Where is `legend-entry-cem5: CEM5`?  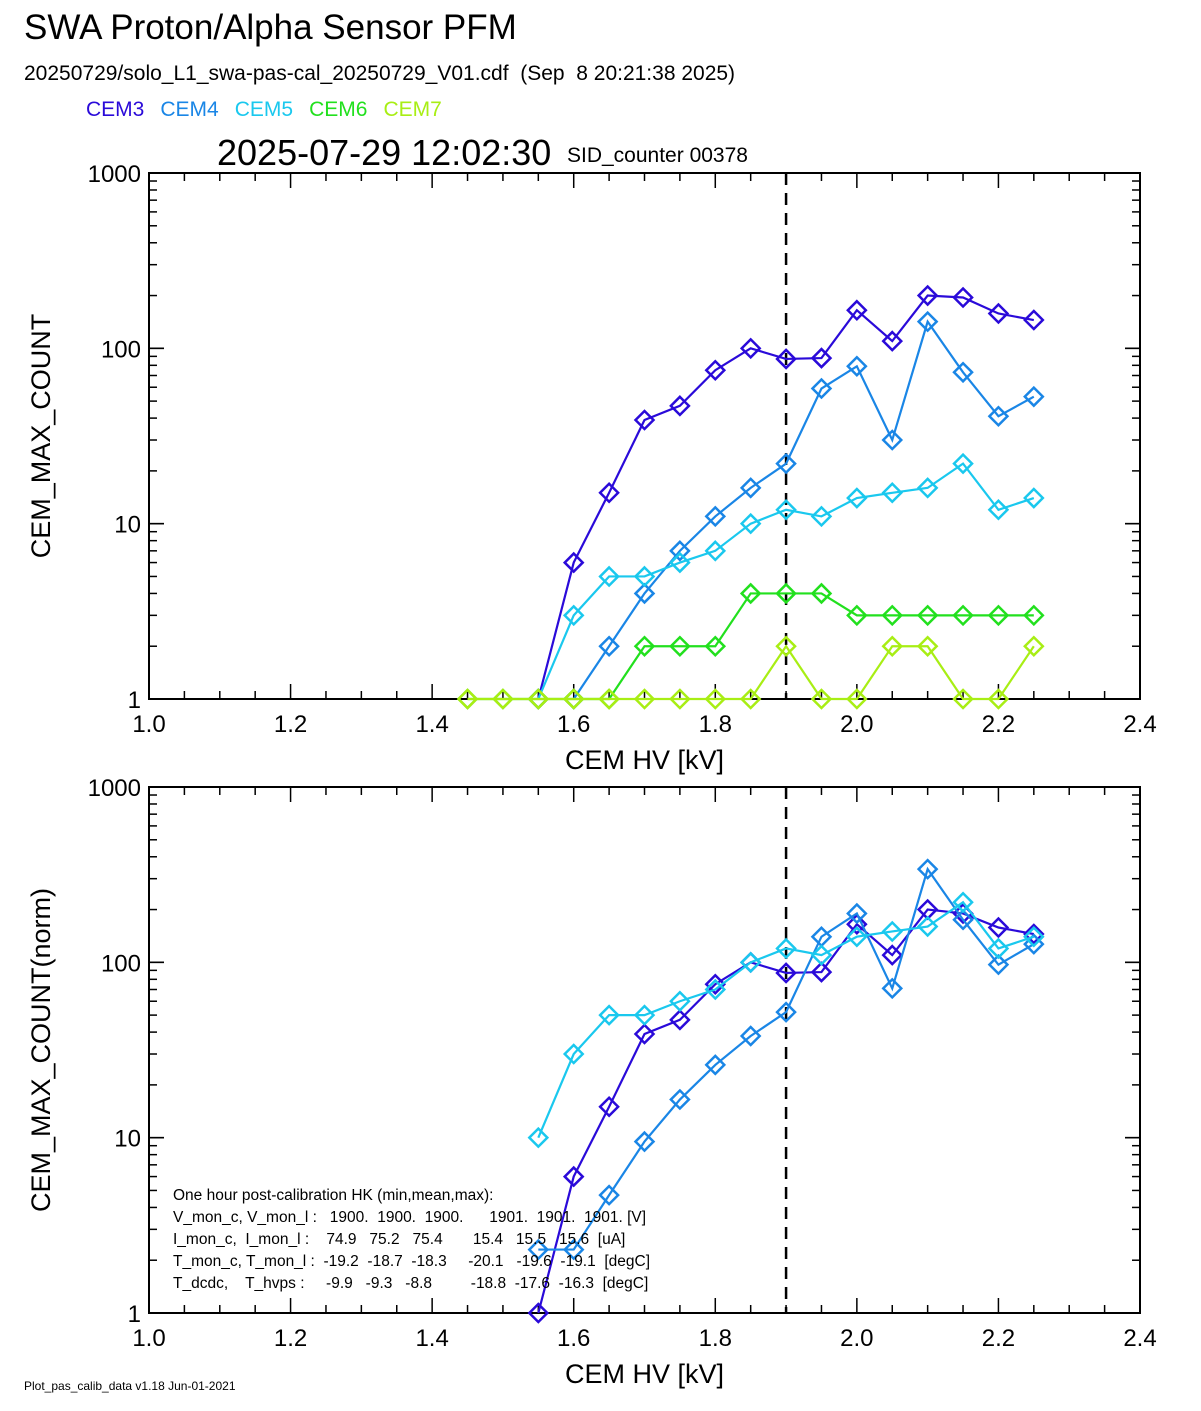
legend-entry-cem5: CEM5 is located at coordinates (264, 109).